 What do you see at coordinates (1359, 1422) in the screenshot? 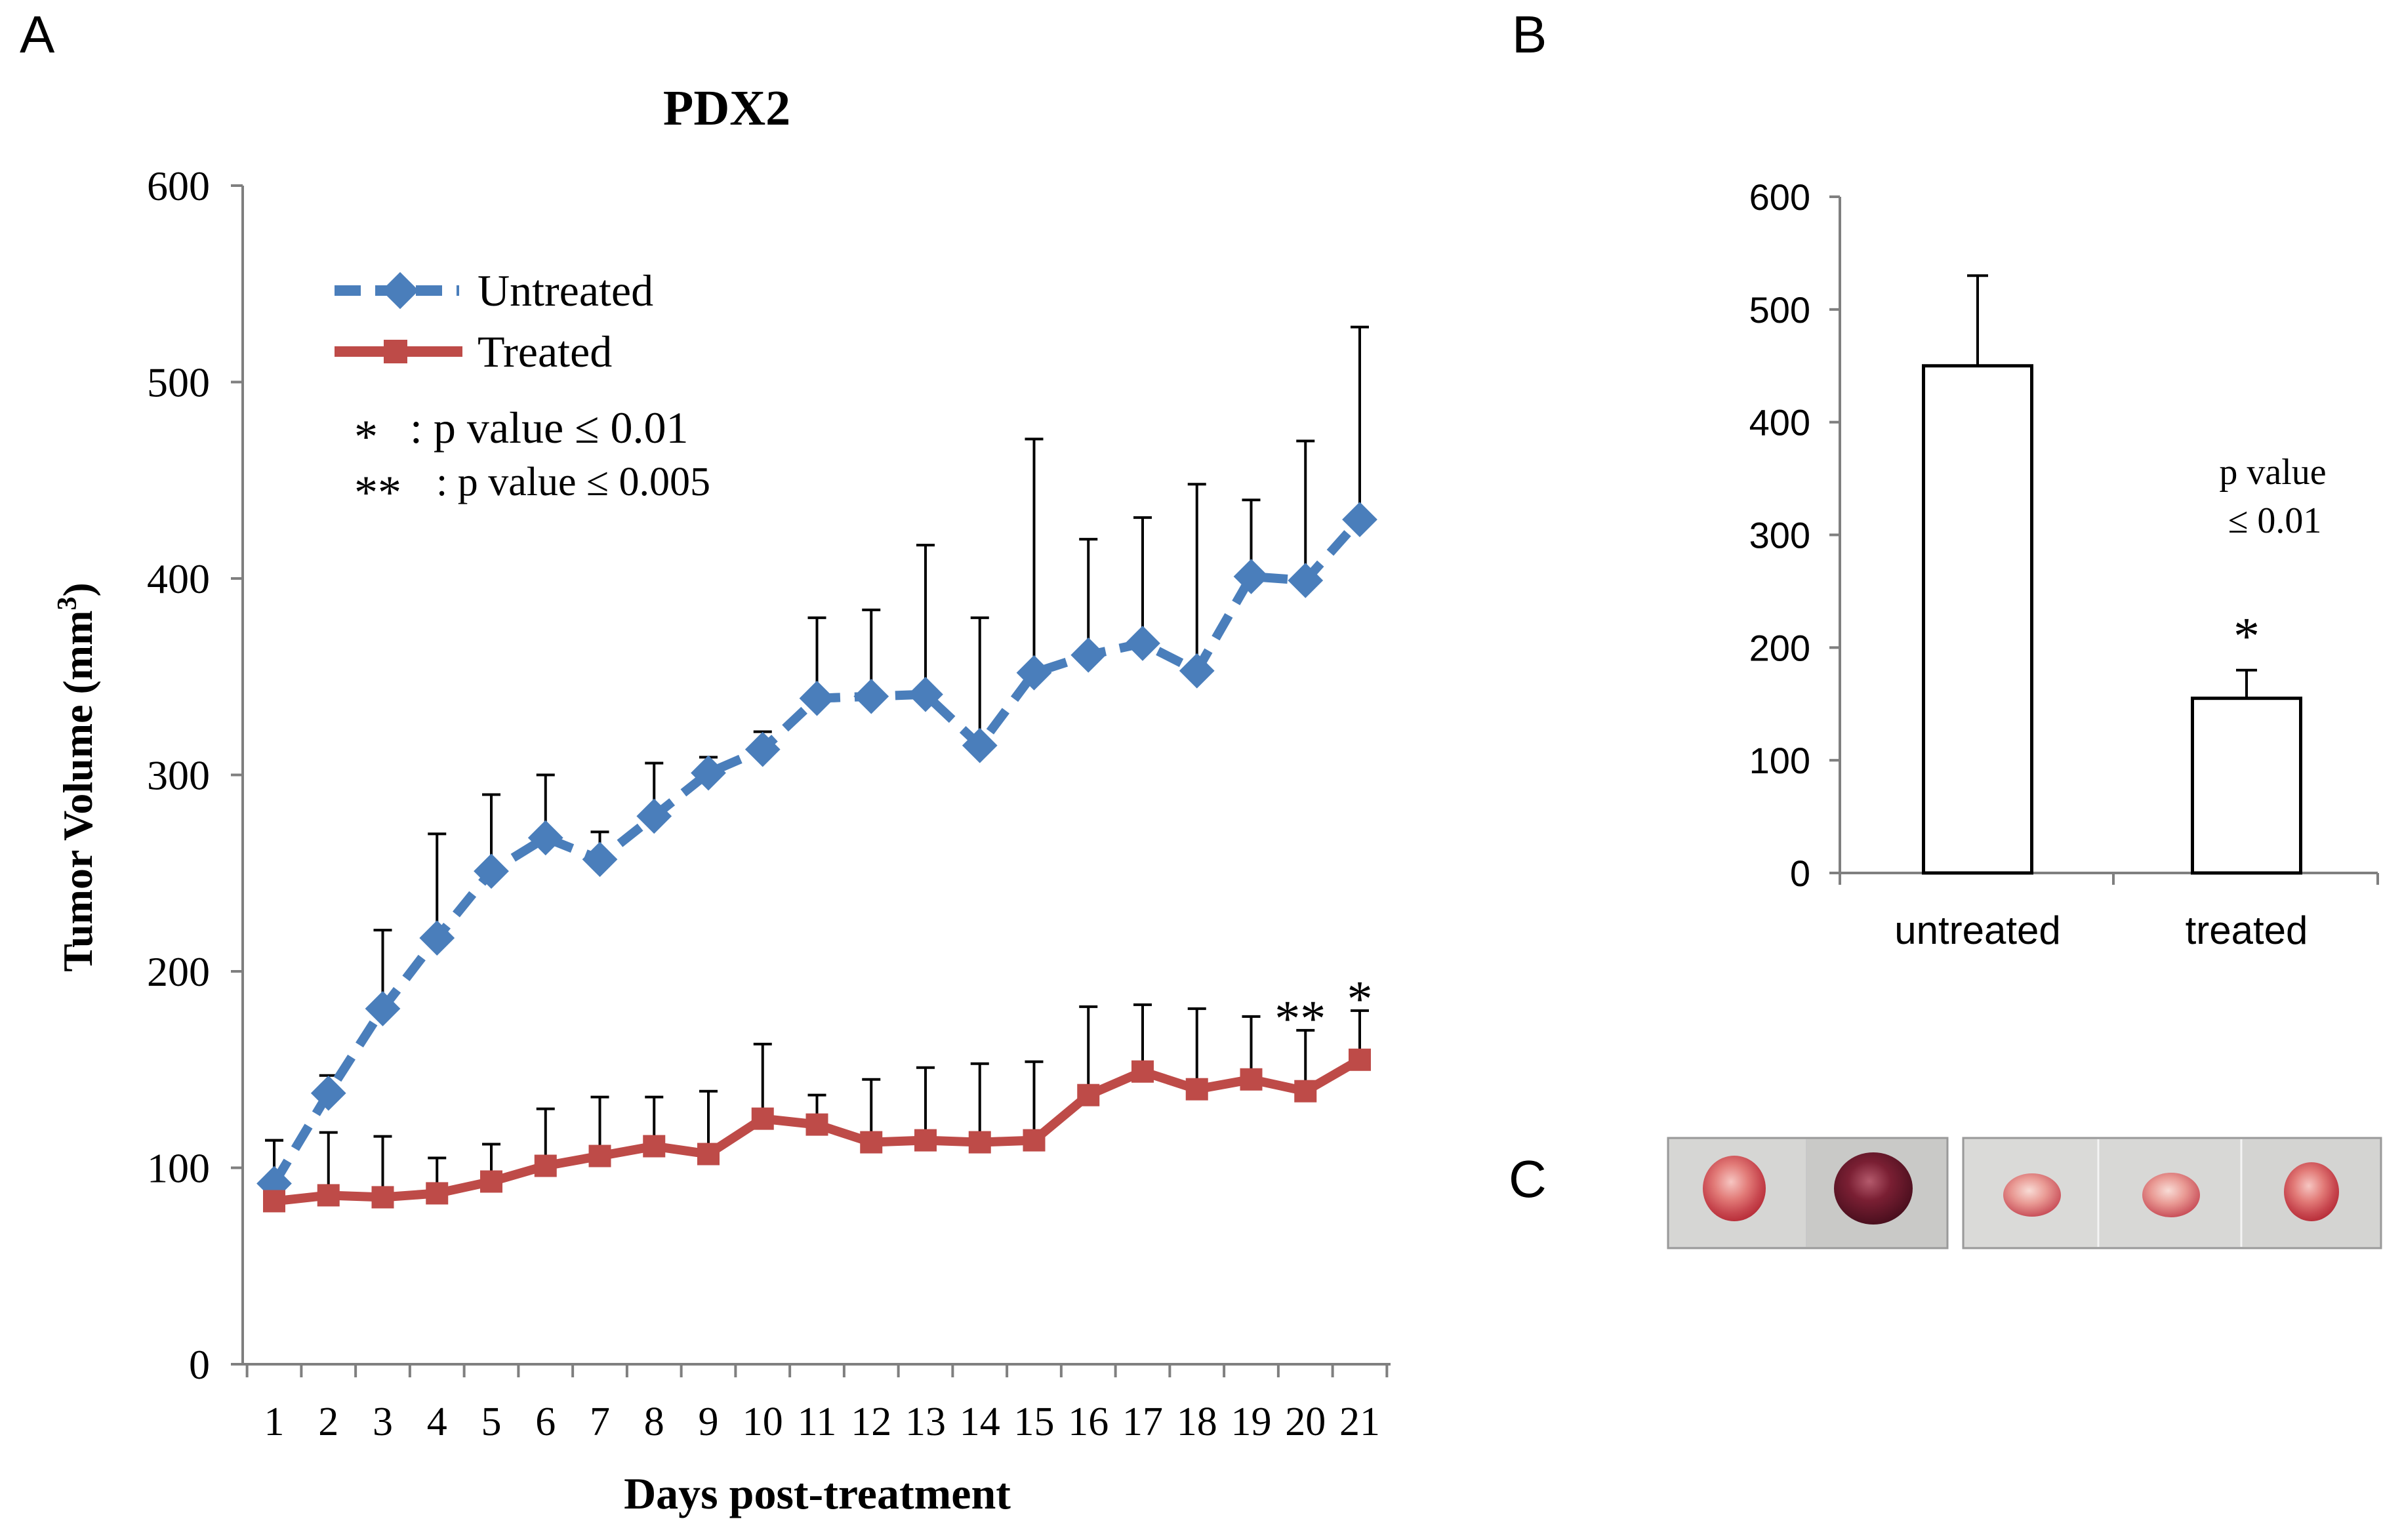
I see `x-tick-label: 21` at bounding box center [1359, 1422].